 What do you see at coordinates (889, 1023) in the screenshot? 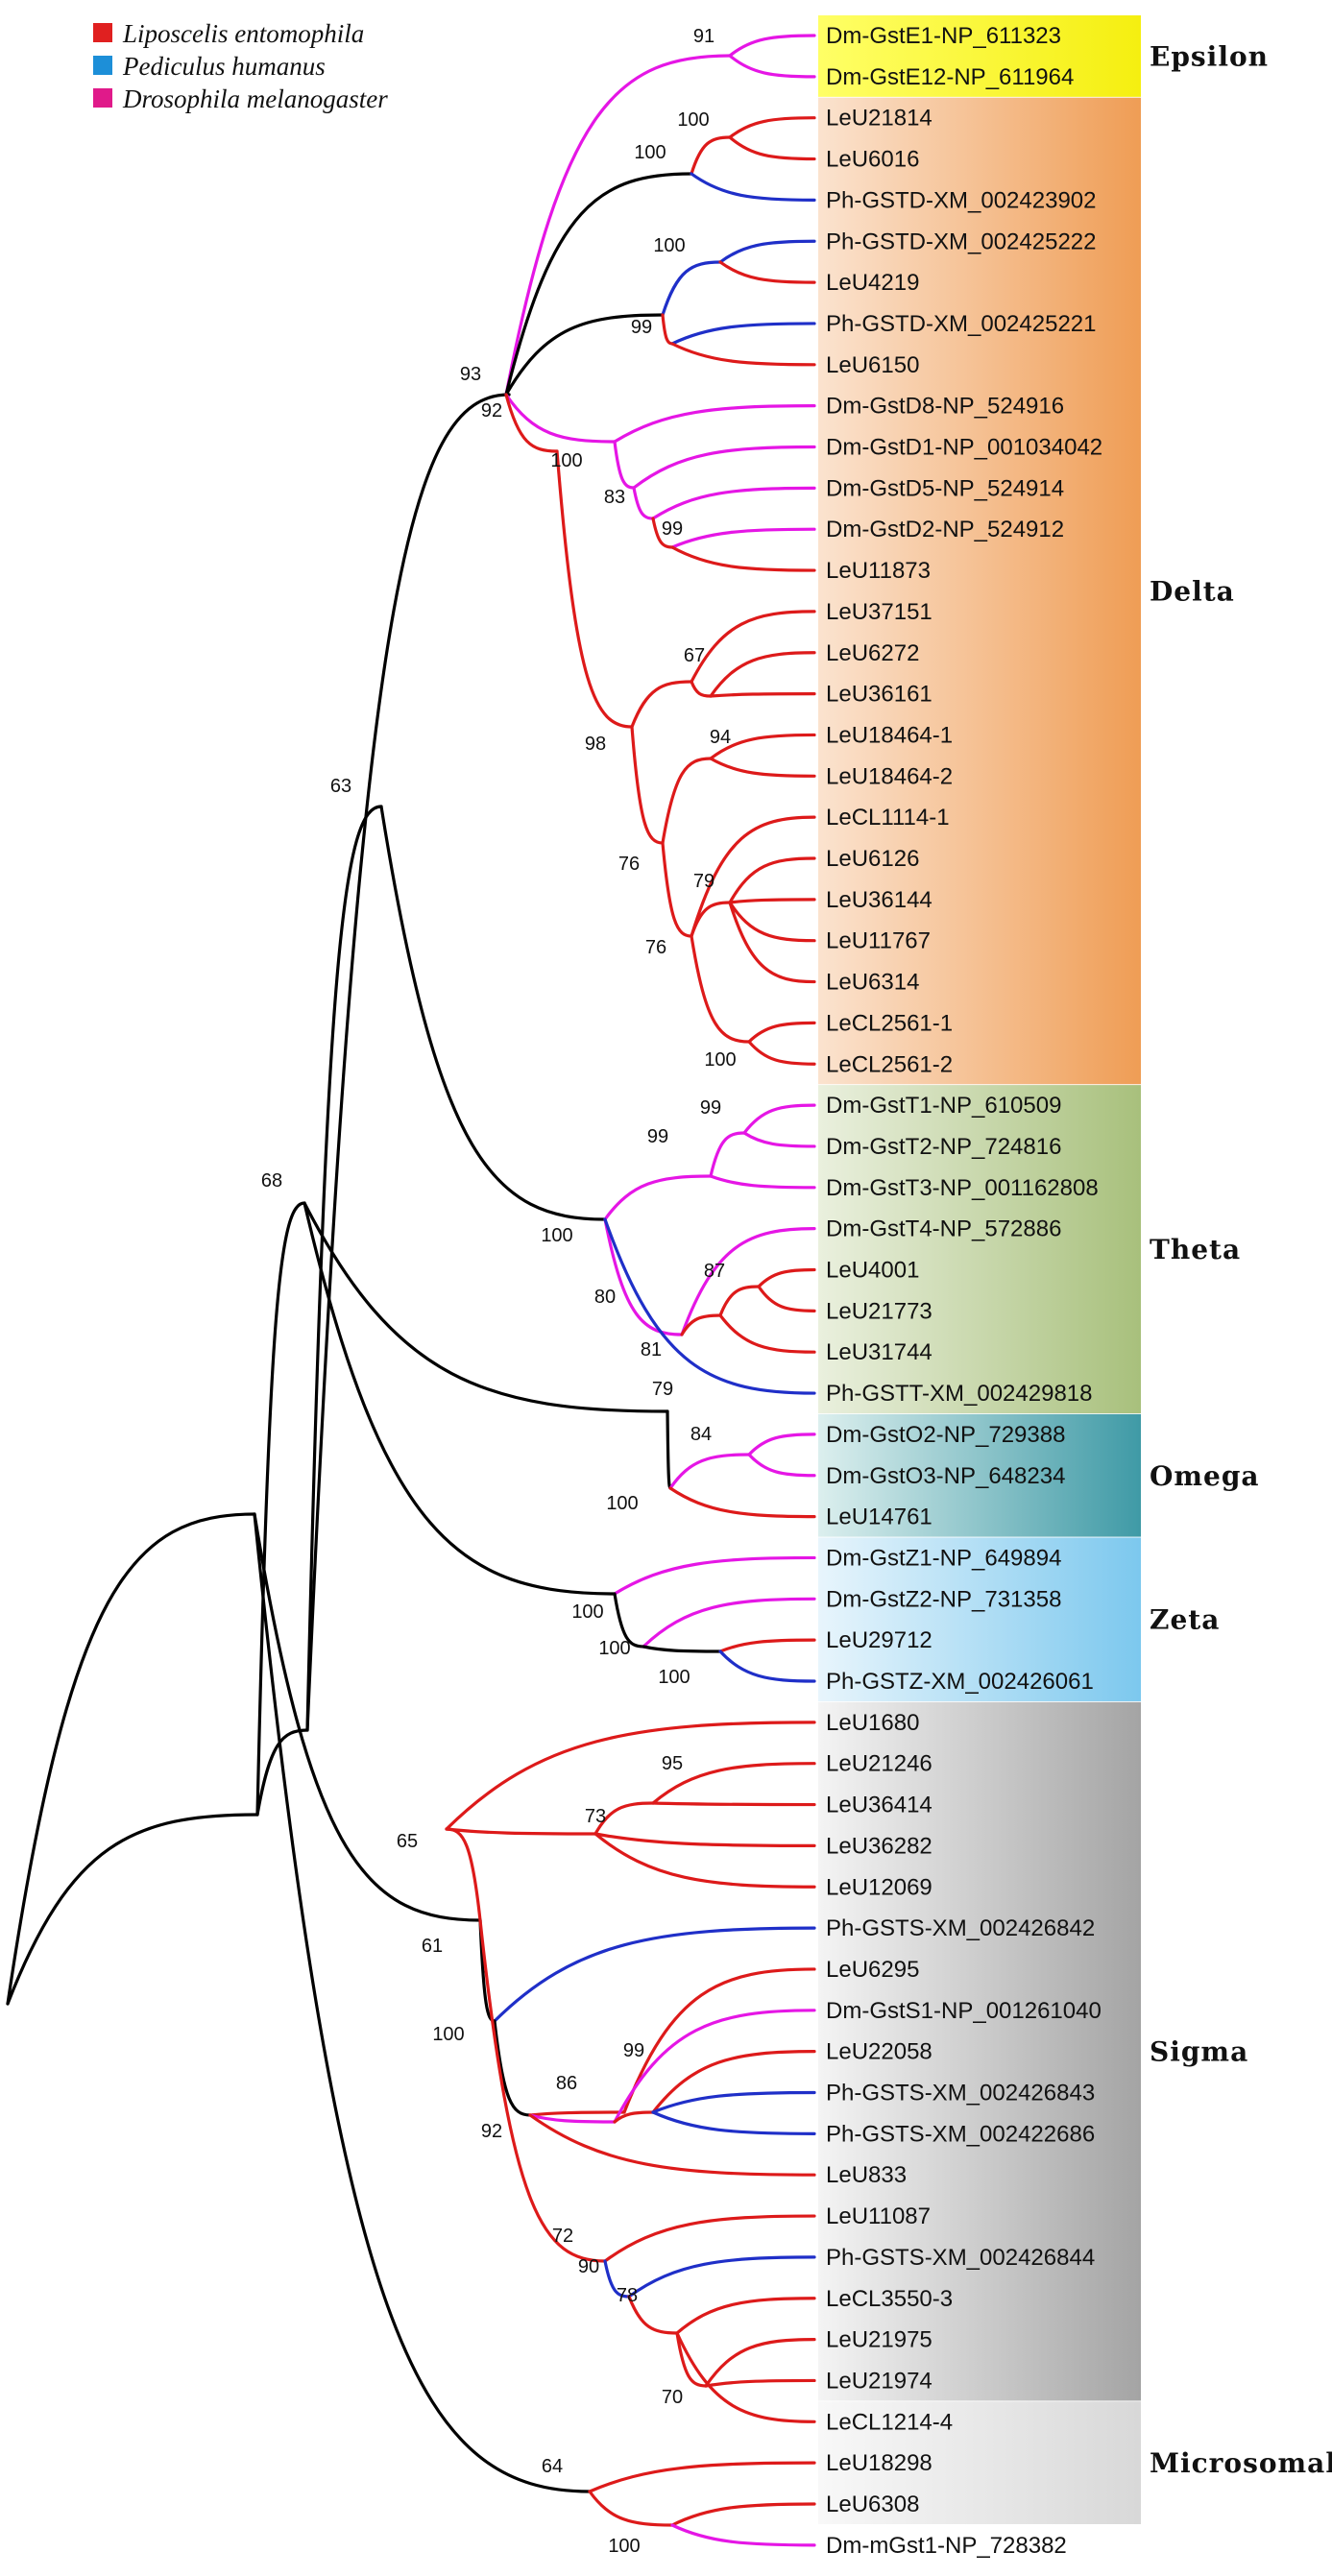
I see `leaf-label: LeCL2561-1` at bounding box center [889, 1023].